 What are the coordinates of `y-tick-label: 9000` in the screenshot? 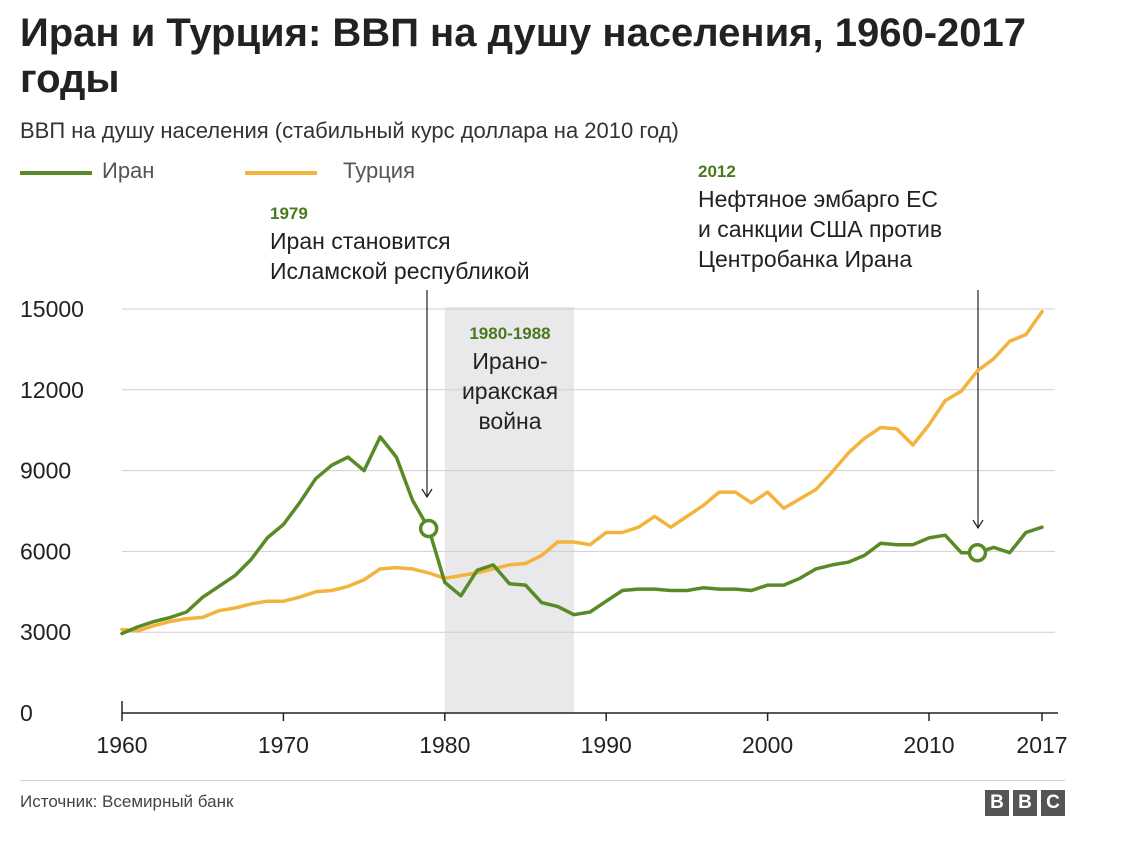 It's located at (45, 471).